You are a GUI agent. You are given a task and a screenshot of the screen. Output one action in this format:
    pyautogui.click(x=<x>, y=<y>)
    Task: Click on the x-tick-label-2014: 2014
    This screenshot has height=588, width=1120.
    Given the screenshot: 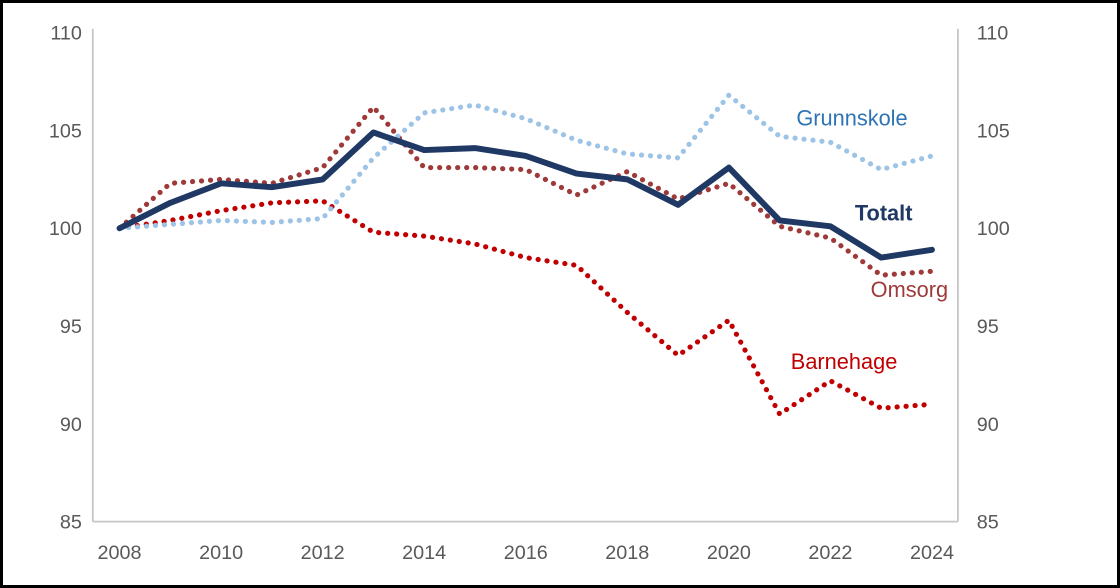 What is the action you would take?
    pyautogui.click(x=424, y=553)
    